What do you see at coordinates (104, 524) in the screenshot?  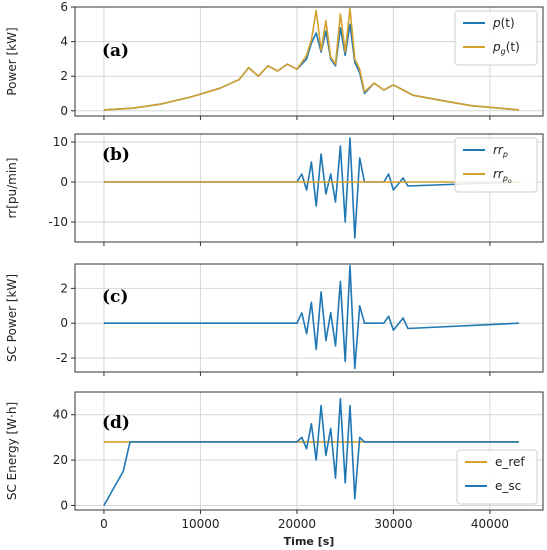 I see `x-tick-label: 0` at bounding box center [104, 524].